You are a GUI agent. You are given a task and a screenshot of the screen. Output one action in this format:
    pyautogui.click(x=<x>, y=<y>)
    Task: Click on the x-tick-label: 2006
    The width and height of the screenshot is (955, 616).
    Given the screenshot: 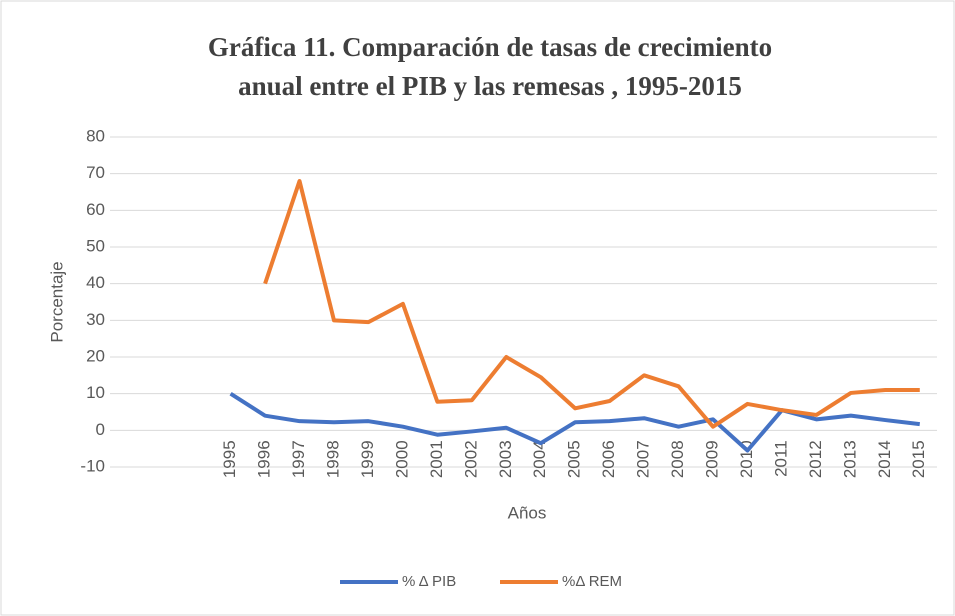 What is the action you would take?
    pyautogui.click(x=608, y=459)
    